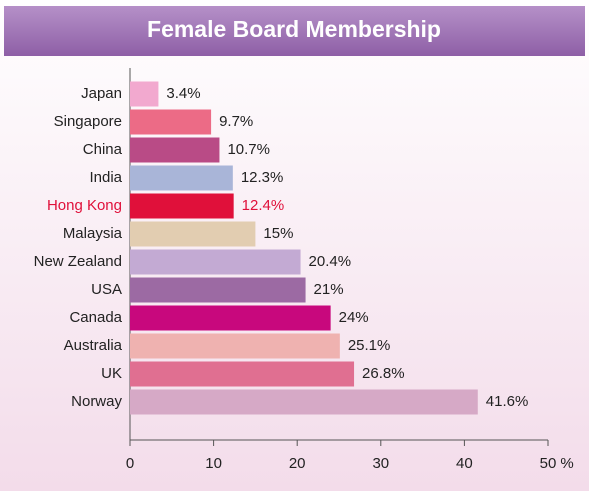 Image resolution: width=589 pixels, height=496 pixels. I want to click on value-label: 15%, so click(278, 233).